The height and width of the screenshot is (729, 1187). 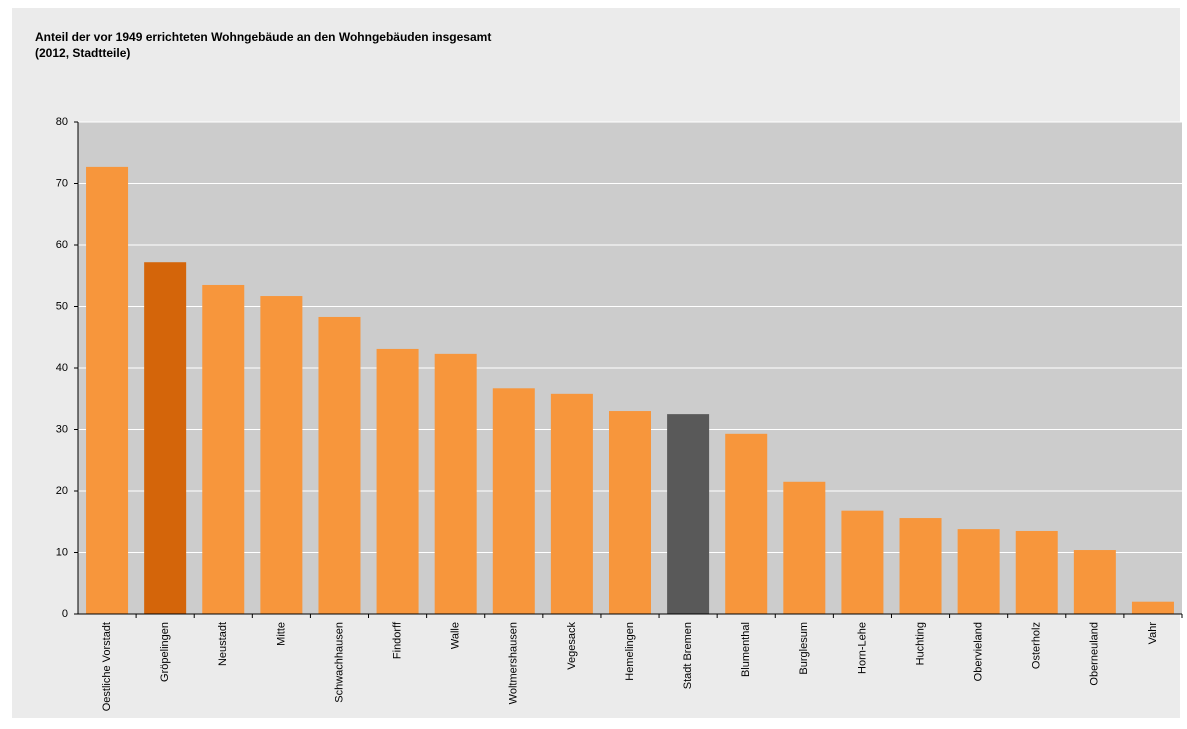 What do you see at coordinates (514, 663) in the screenshot?
I see `x-tick-label: Woltmershausen` at bounding box center [514, 663].